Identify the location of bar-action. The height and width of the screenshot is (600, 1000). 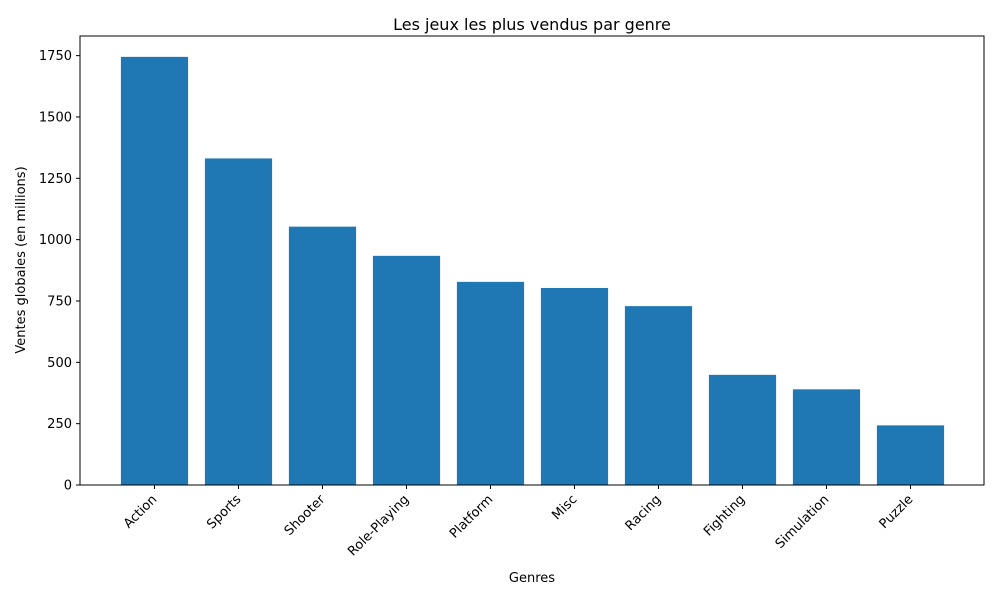
(154, 271).